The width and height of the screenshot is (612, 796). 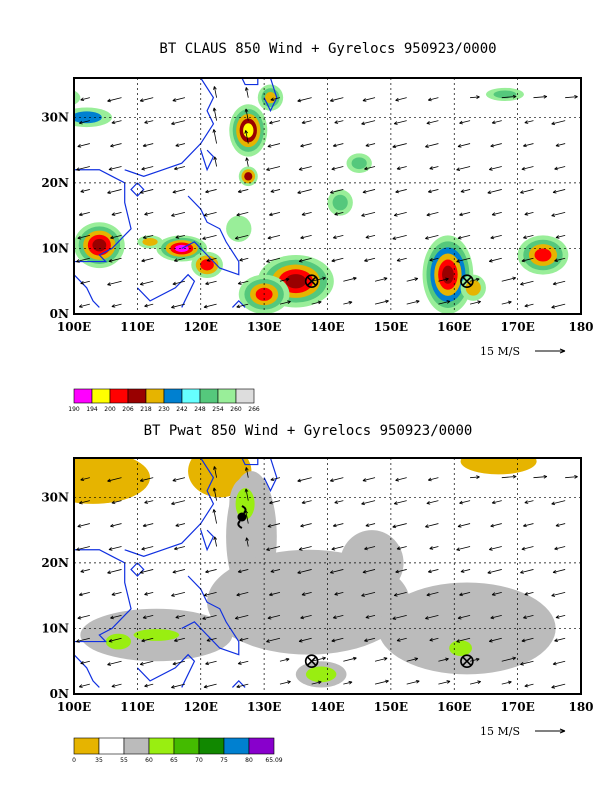 What do you see at coordinates (218, 409) in the screenshot?
I see `colorbar-label: 254` at bounding box center [218, 409].